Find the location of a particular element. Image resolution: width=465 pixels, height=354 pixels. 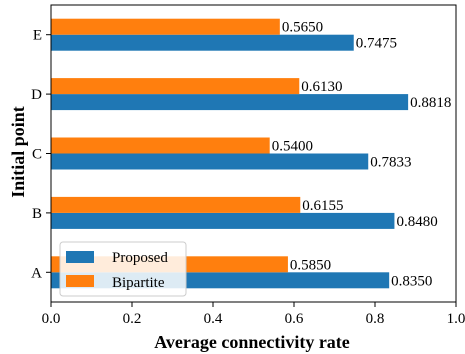

bar-bipartite-c is located at coordinates (160, 146).